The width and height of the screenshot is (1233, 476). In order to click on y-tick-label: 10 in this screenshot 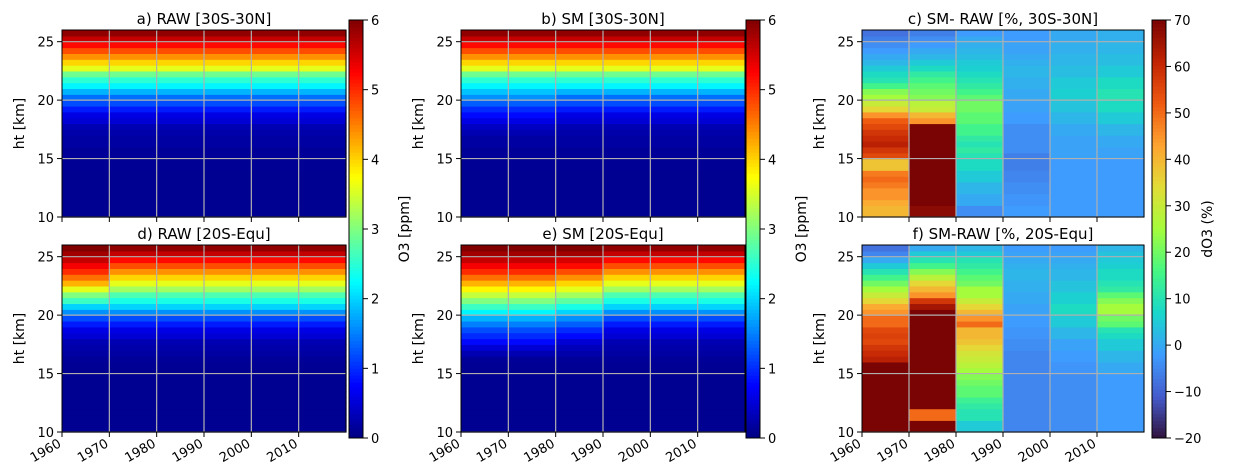, I will do `click(45, 218)`.